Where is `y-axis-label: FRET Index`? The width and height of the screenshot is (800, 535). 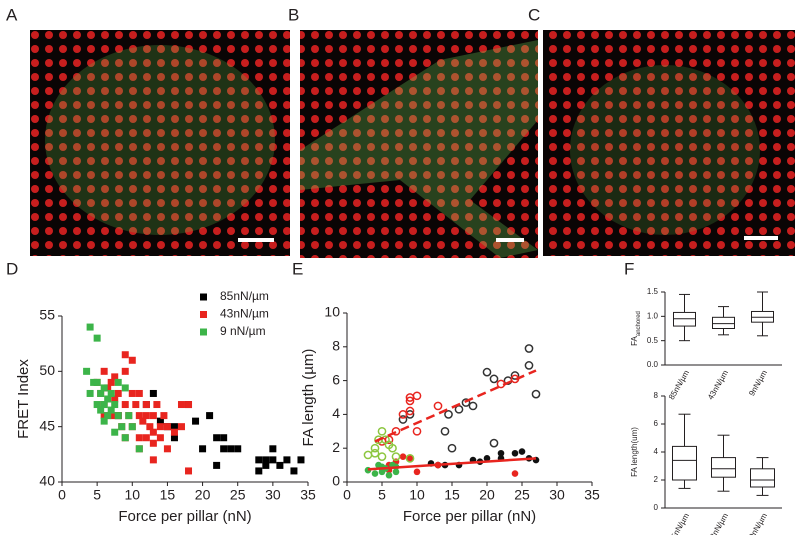
y-axis-label: FRET Index is located at coordinates (23, 399).